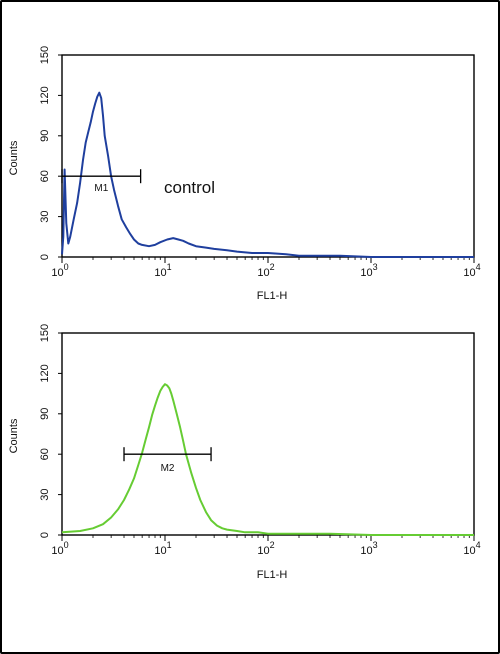 The image size is (500, 654). Describe the element at coordinates (101, 188) in the screenshot. I see `gate-label: M1` at that location.